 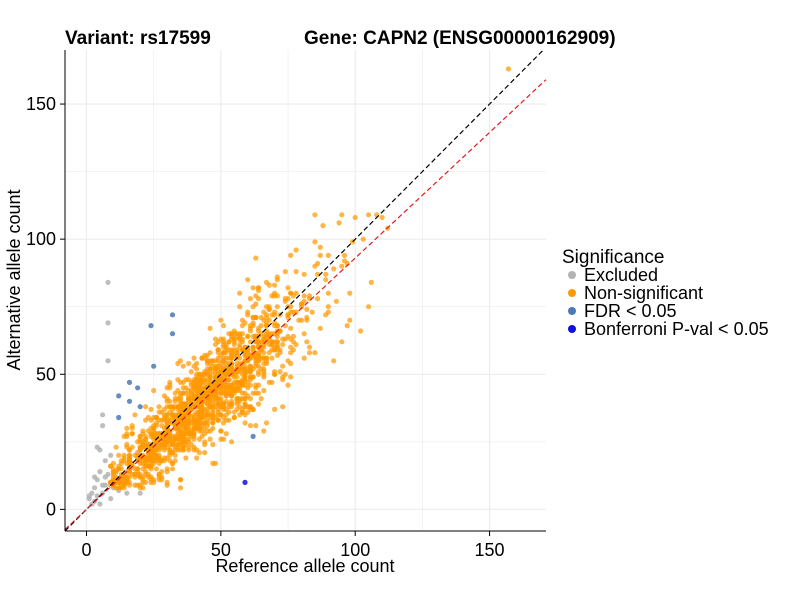 What do you see at coordinates (643, 293) in the screenshot?
I see `legend-label: Non-significant` at bounding box center [643, 293].